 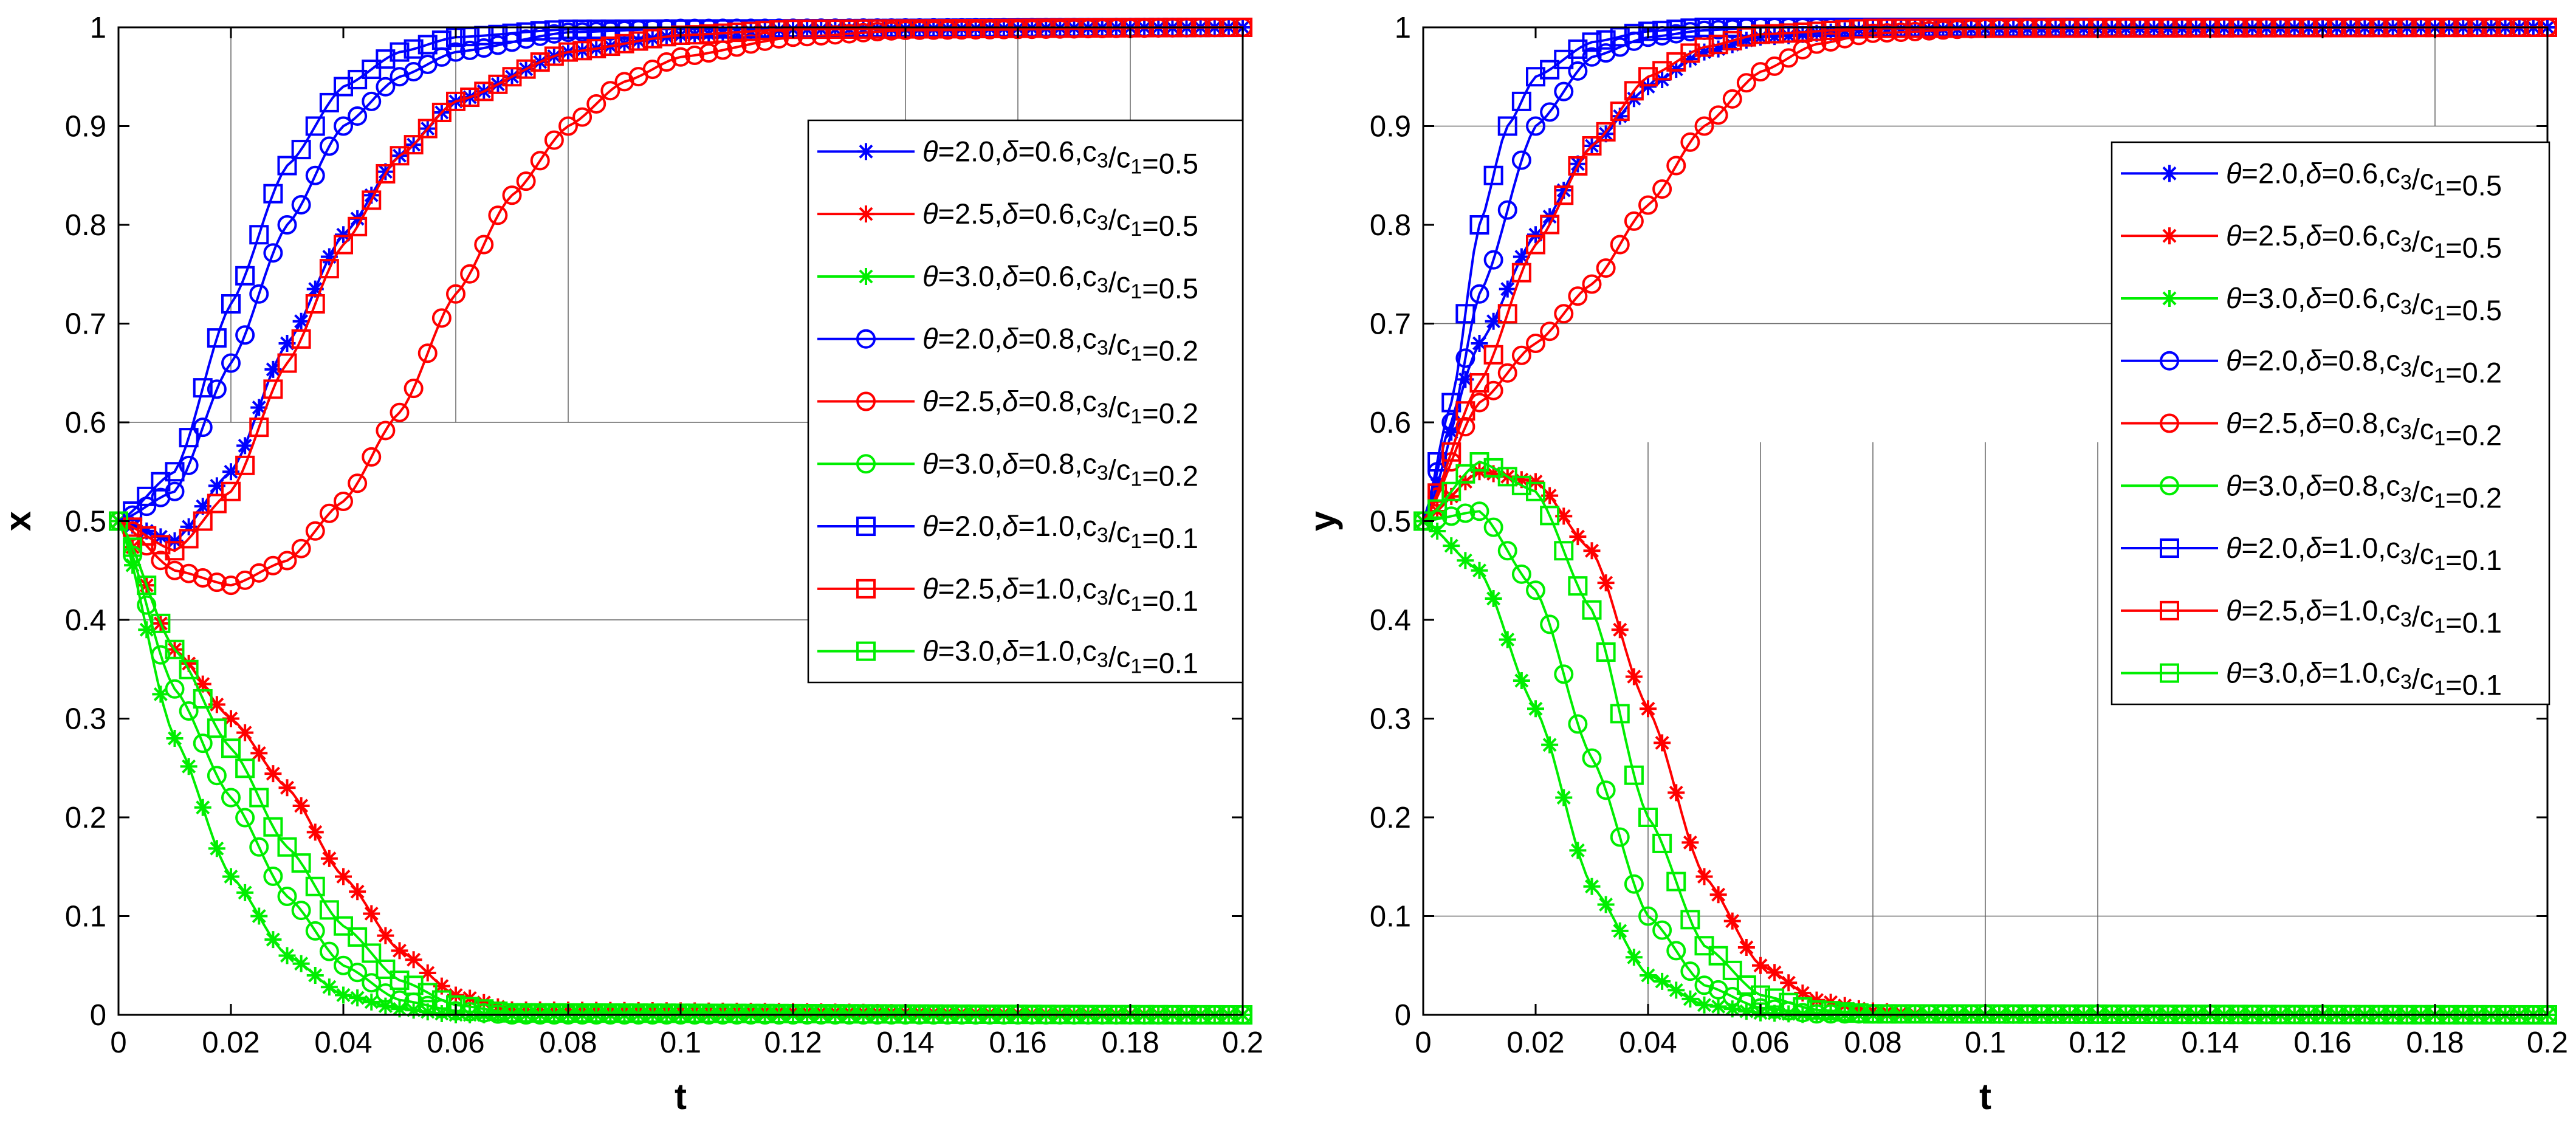 What do you see at coordinates (1170, 288) in the screenshot?
I see `legend-label-part: =0.5` at bounding box center [1170, 288].